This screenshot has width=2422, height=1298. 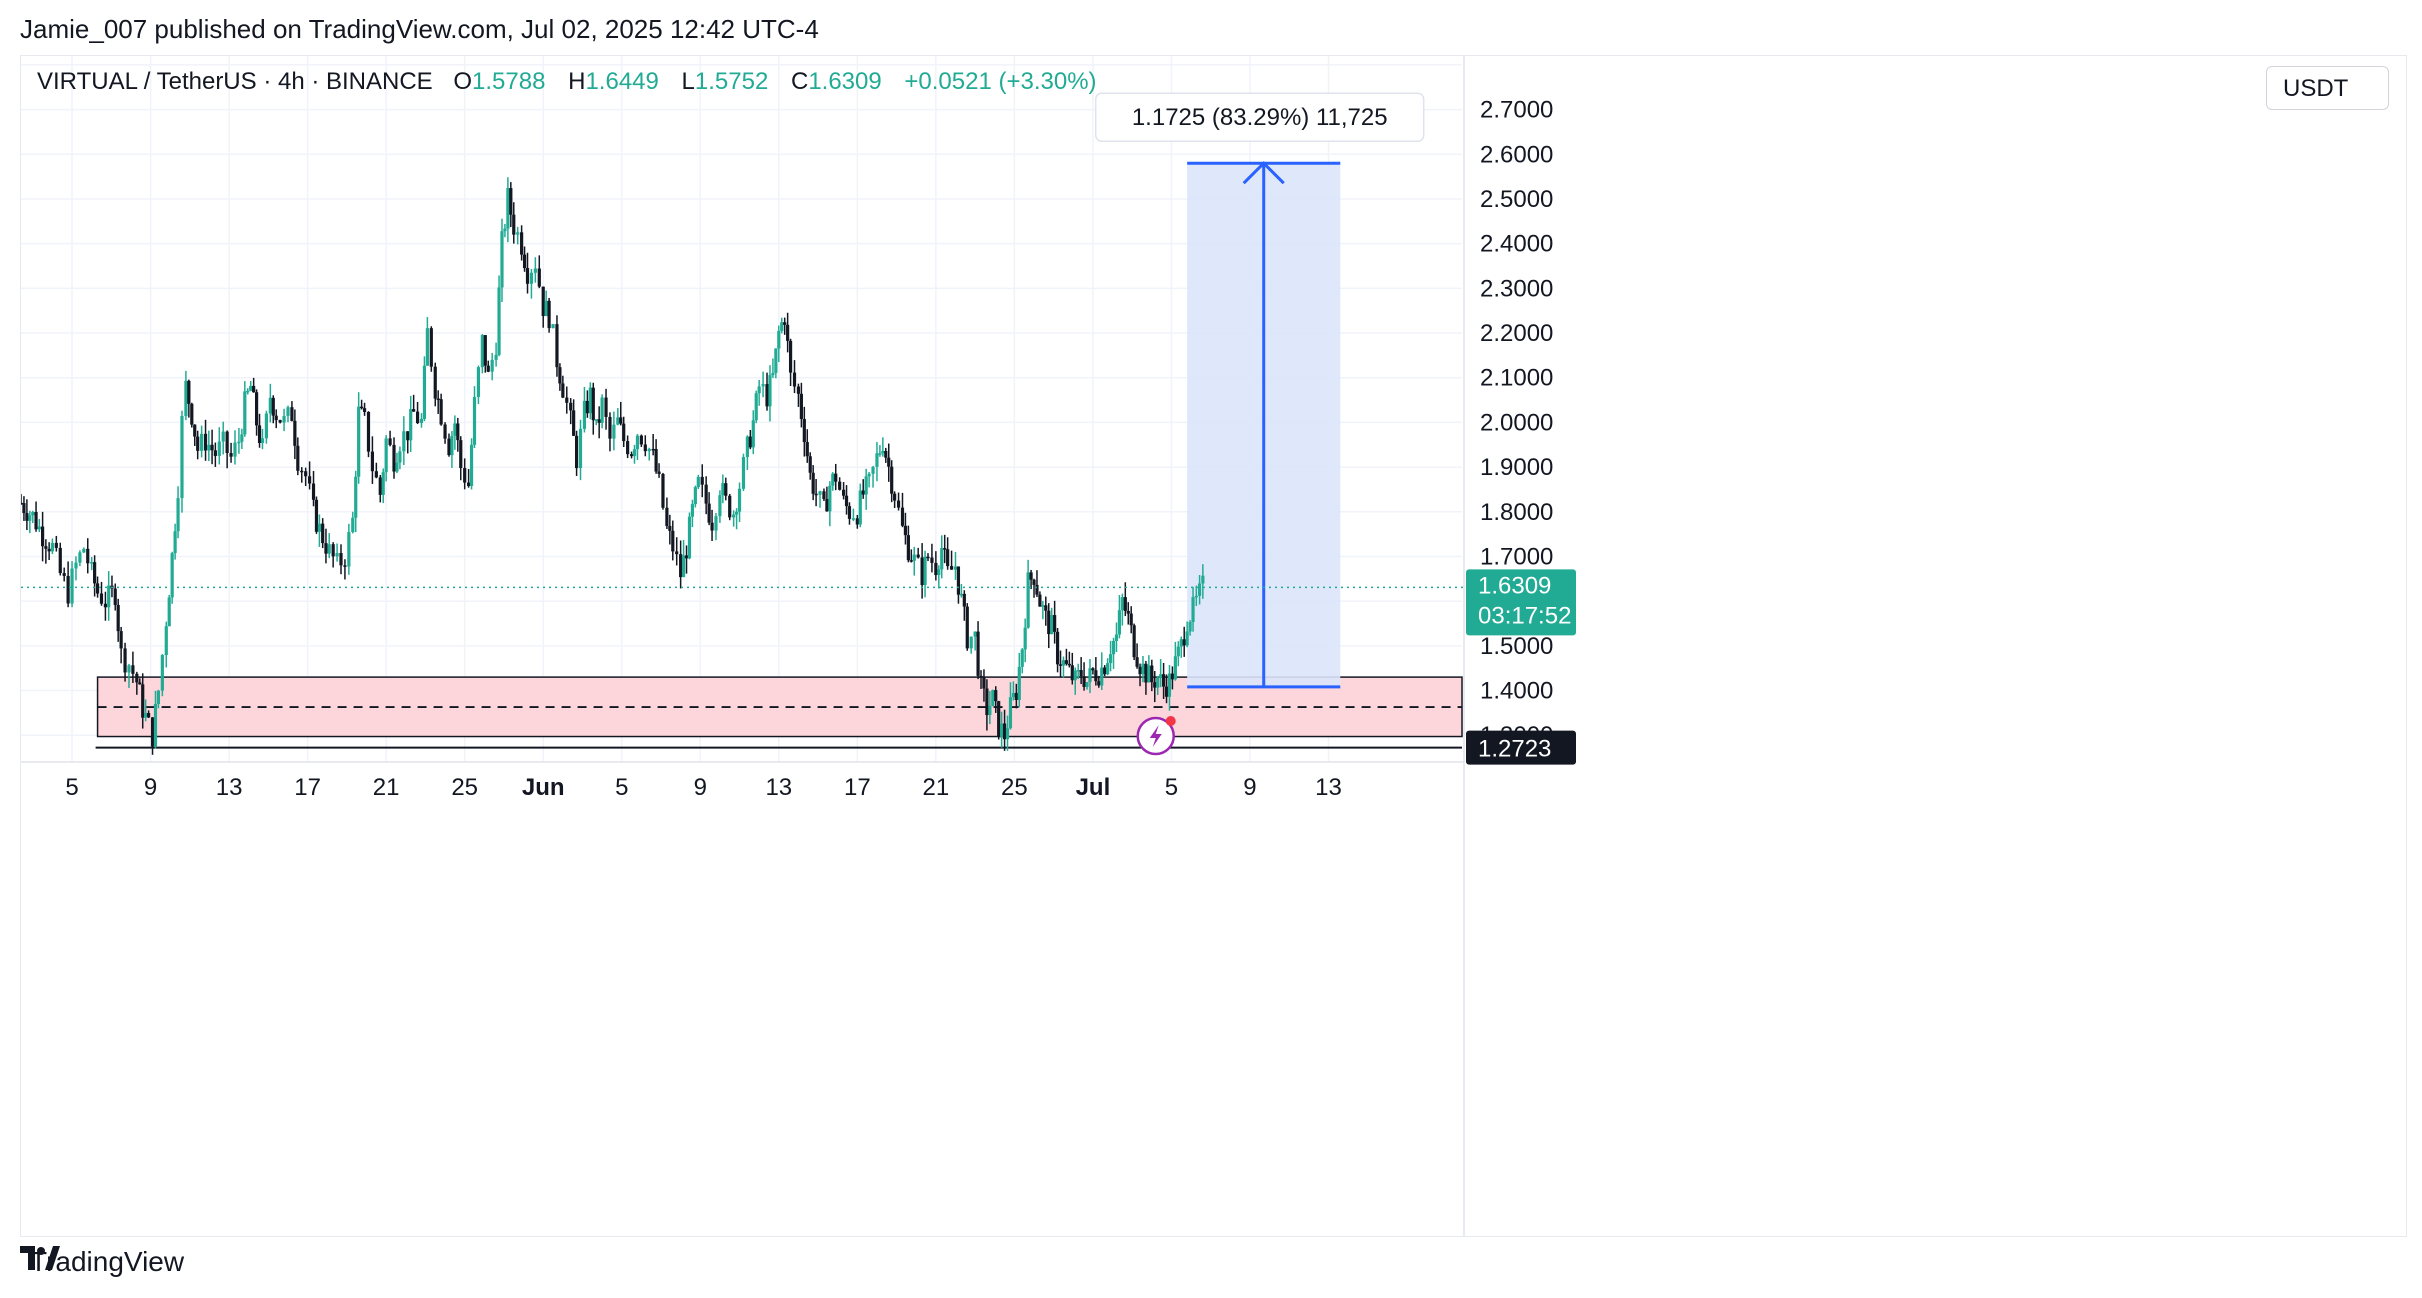 I want to click on price-axis-tick: 1.5000, so click(x=1516, y=646).